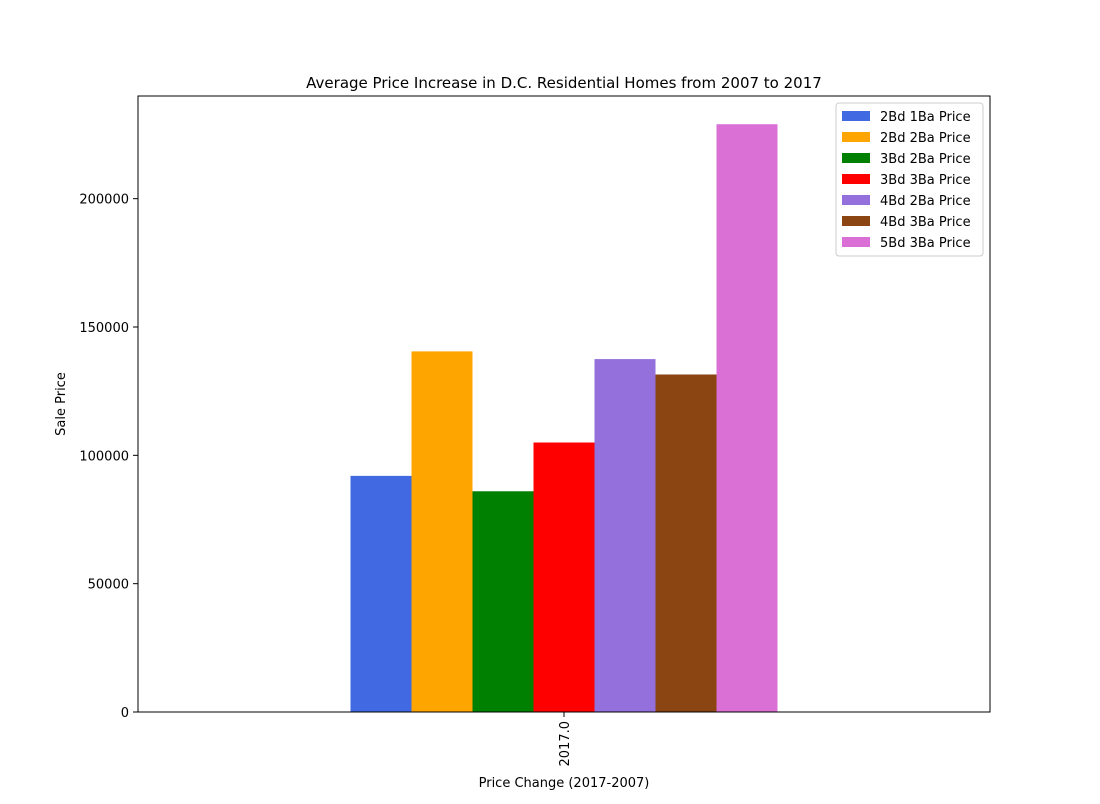 The width and height of the screenshot is (1100, 804). I want to click on y-tick-label: 50000, so click(108, 585).